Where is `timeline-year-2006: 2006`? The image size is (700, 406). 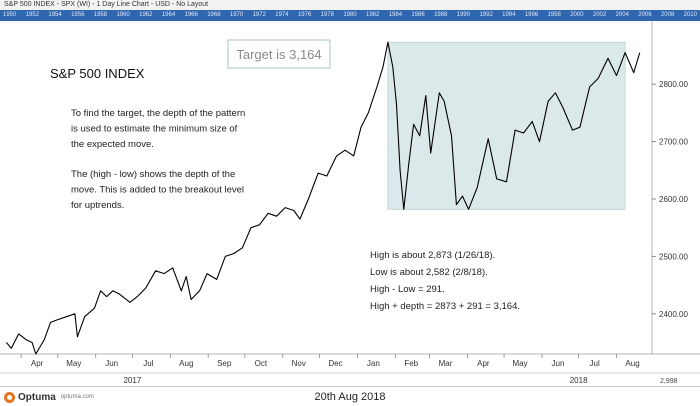
timeline-year-2006: 2006 is located at coordinates (645, 15).